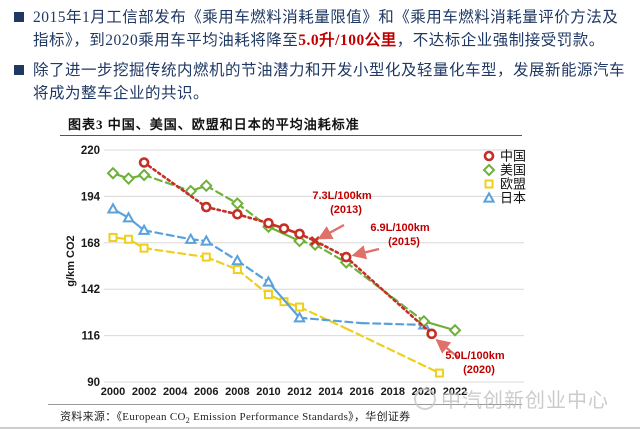 Image resolution: width=640 pixels, height=429 pixels. I want to click on annotation-text: (2015), so click(404, 242).